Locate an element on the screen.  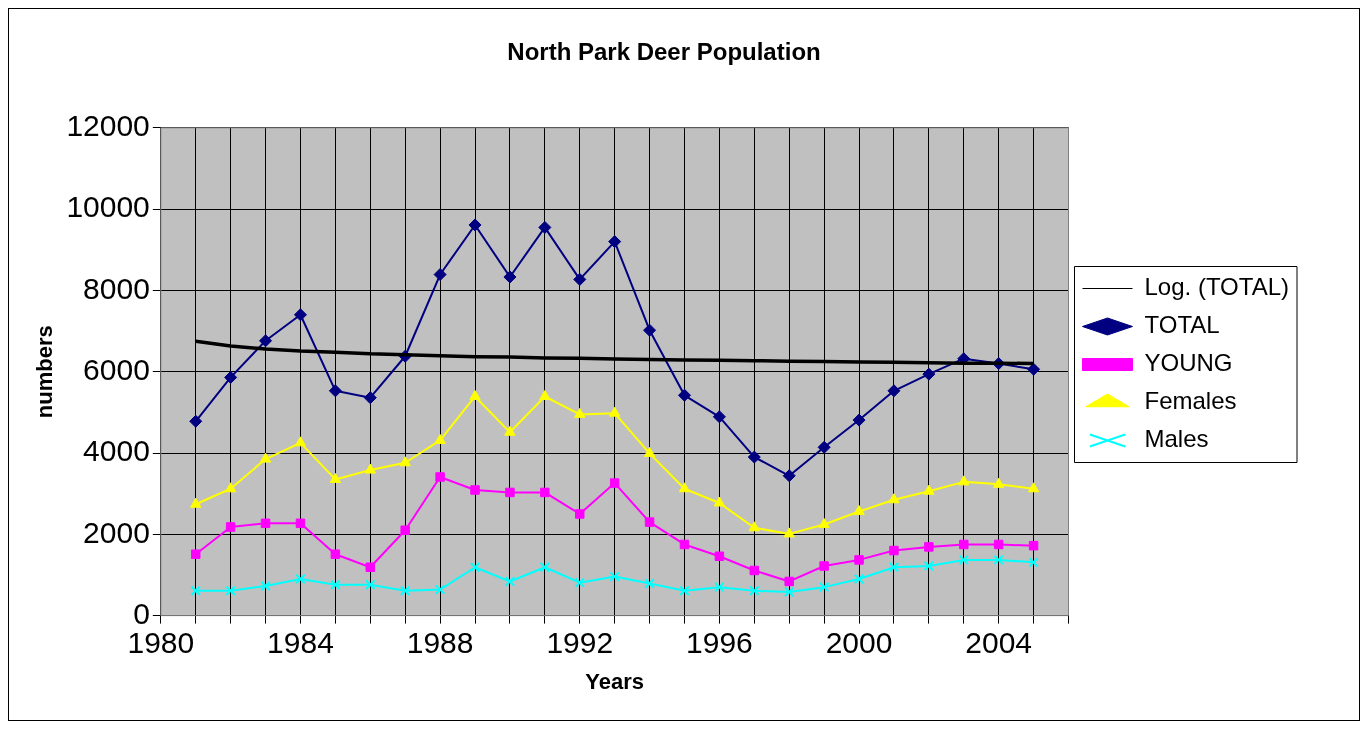
x-tick-label: 1996 is located at coordinates (719, 642).